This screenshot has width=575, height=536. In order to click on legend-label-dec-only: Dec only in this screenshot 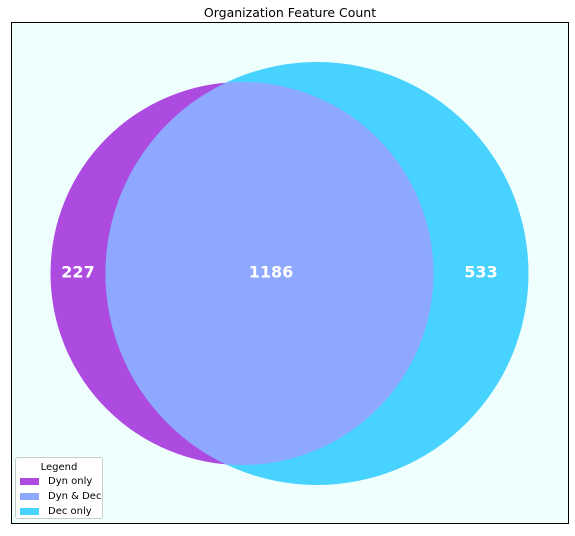, I will do `click(70, 511)`.